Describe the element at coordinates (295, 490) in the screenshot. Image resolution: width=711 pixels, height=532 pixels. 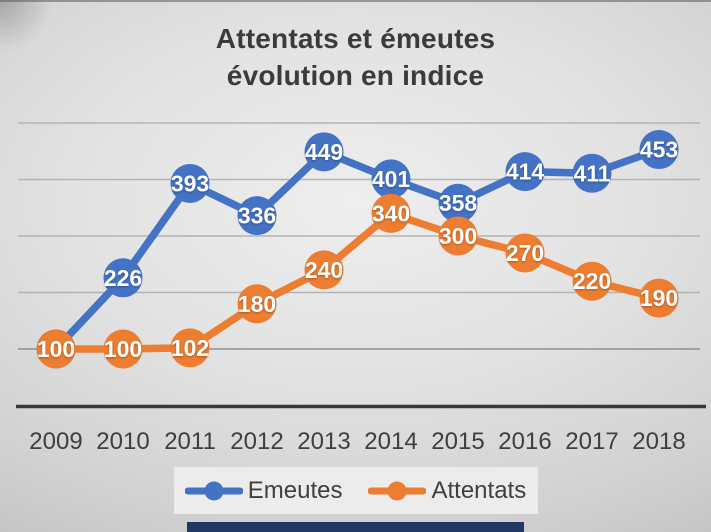
I see `legend-label-emeutes: Emeutes` at that location.